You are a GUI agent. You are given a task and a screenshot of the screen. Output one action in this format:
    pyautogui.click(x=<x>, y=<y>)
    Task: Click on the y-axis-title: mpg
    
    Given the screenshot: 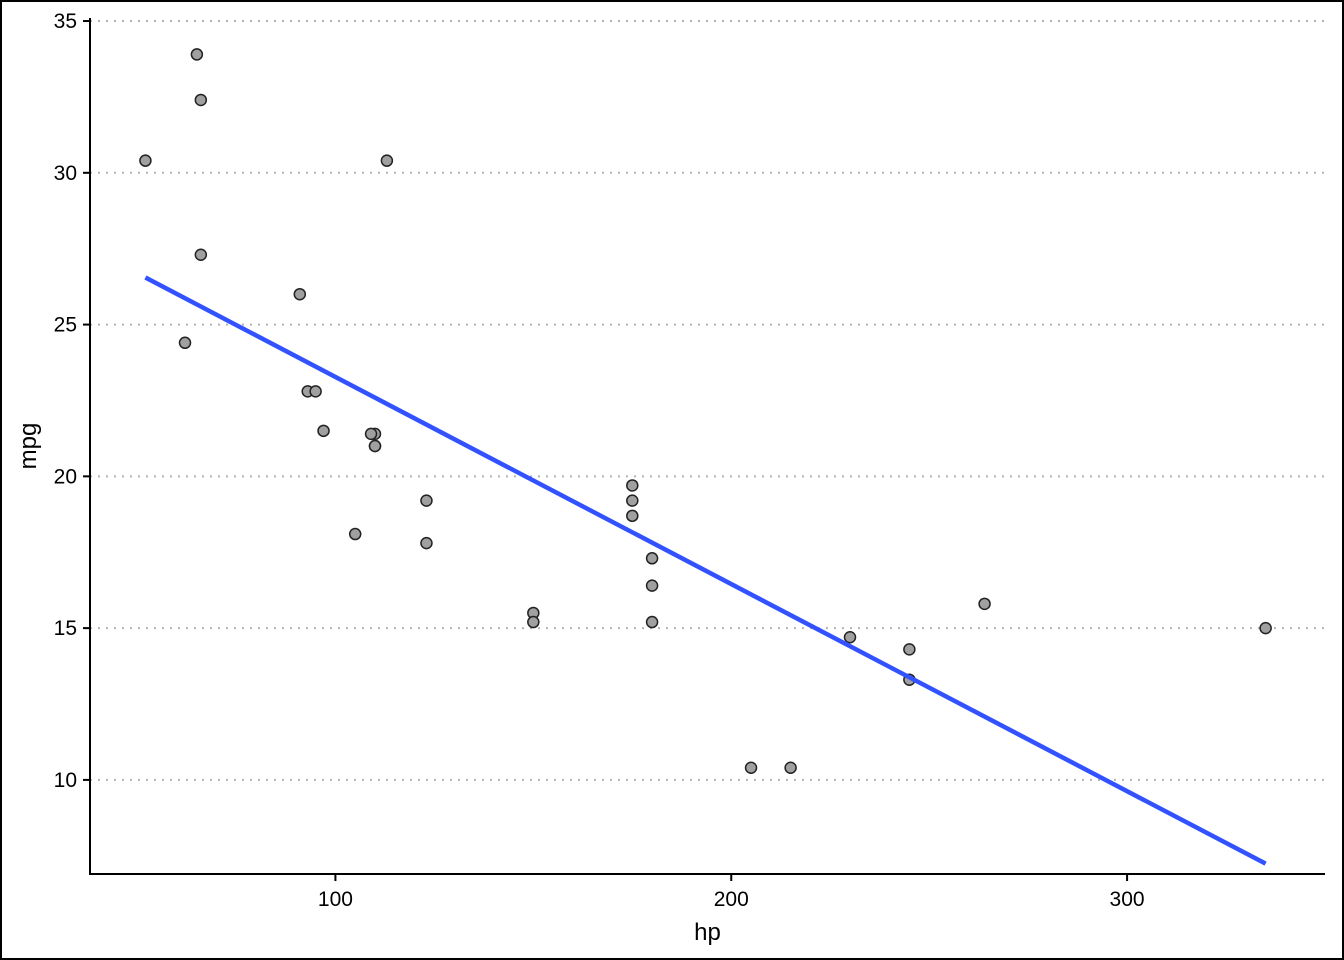 What is the action you would take?
    pyautogui.click(x=28, y=446)
    